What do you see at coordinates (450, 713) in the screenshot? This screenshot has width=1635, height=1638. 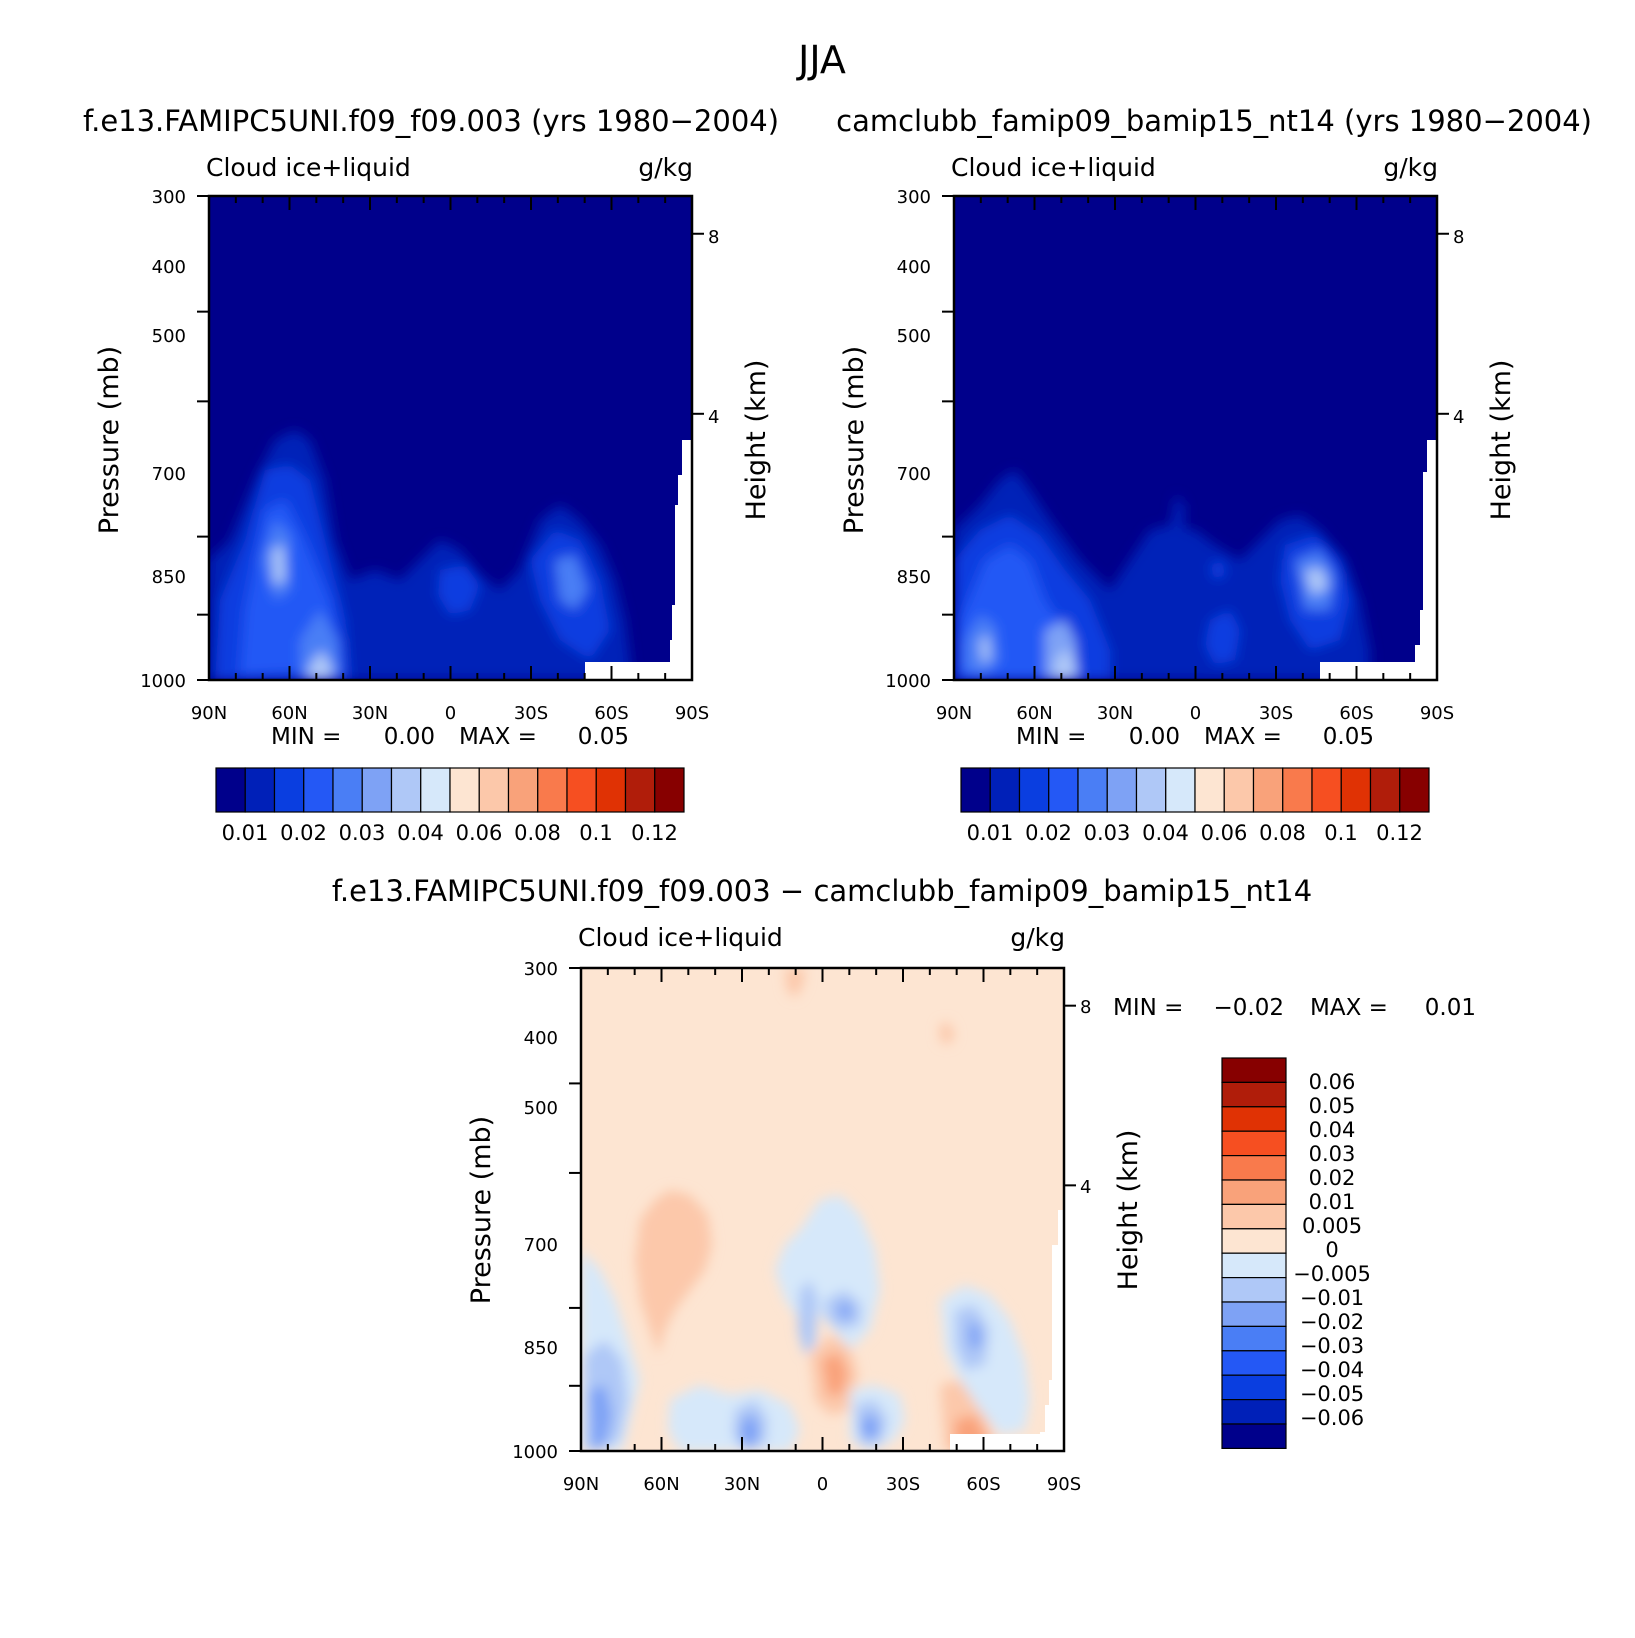 I see `x-tick-label: 0` at bounding box center [450, 713].